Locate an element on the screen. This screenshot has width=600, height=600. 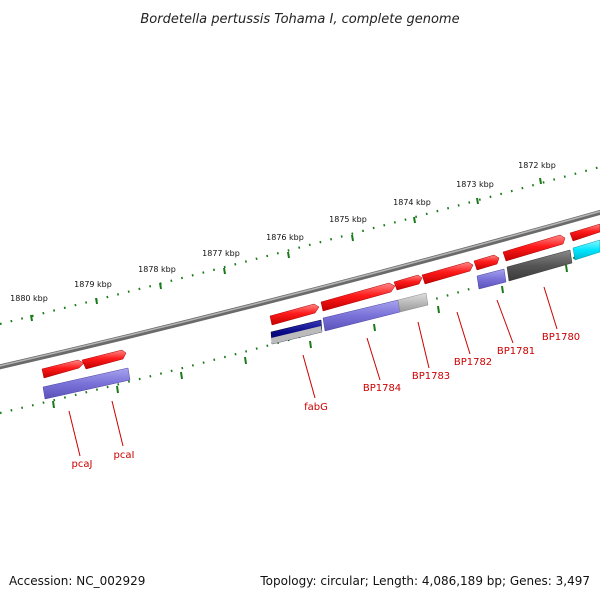
gene-label-pcaI: pcaI is located at coordinates (124, 455).